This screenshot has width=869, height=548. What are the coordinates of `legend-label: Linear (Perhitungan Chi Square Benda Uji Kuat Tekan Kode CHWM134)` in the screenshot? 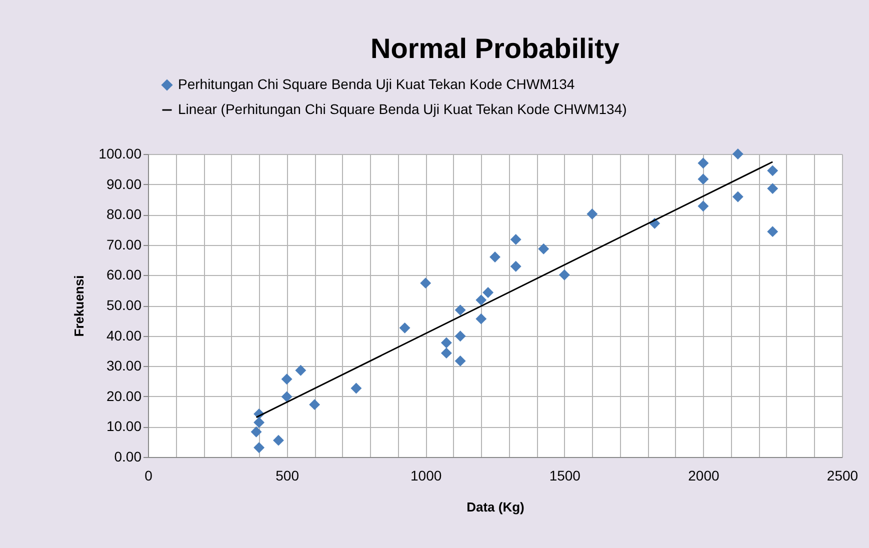 It's located at (402, 109).